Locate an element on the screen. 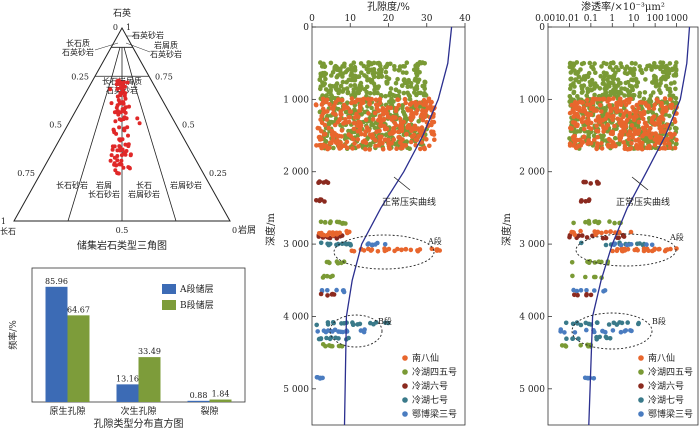 This screenshot has height=432, width=700. y-tick-label: 0 is located at coordinates (542, 28).